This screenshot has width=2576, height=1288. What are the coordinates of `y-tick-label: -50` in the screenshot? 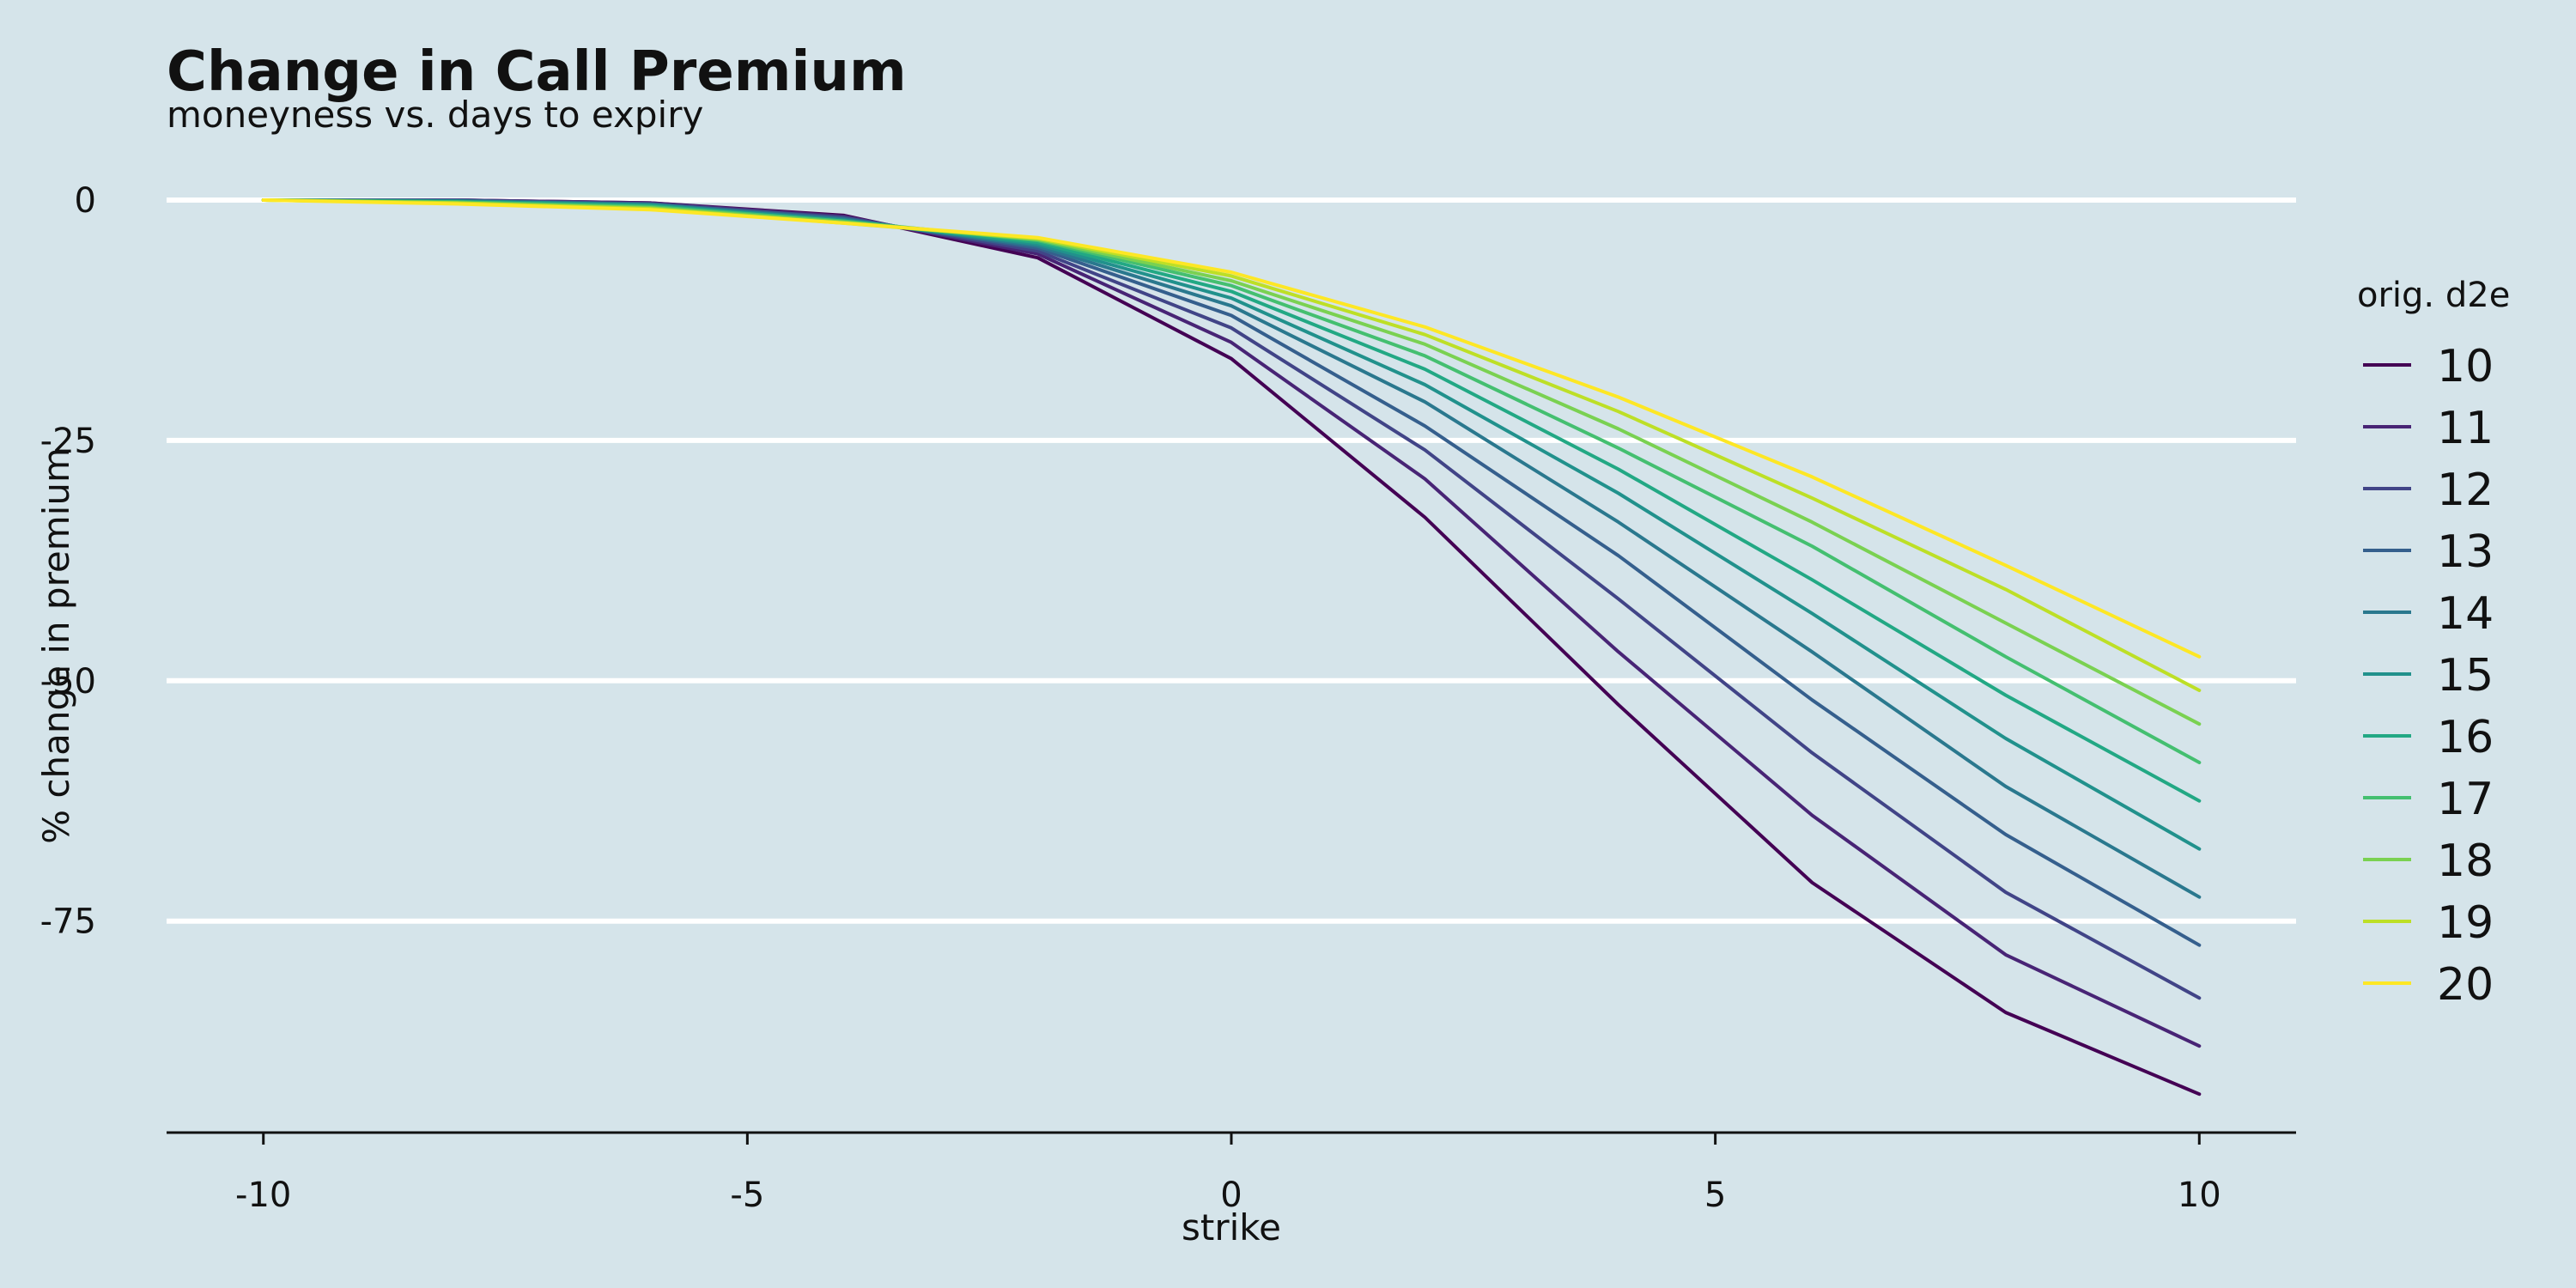 It's located at (68, 682).